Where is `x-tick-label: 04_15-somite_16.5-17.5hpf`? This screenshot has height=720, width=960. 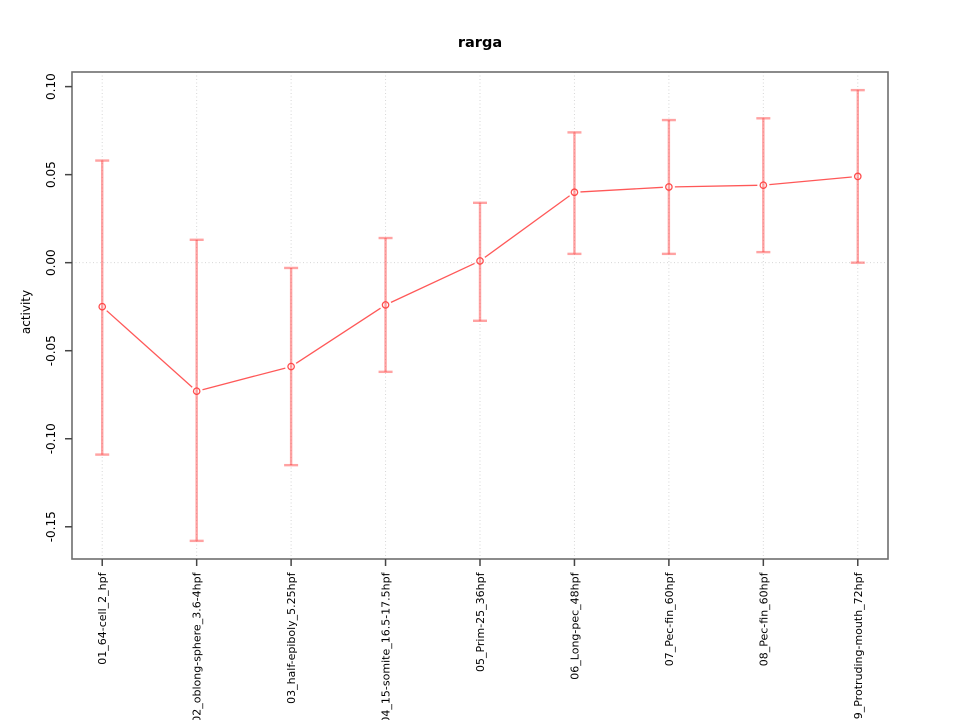 x-tick-label: 04_15-somite_16.5-17.5hpf is located at coordinates (386, 645).